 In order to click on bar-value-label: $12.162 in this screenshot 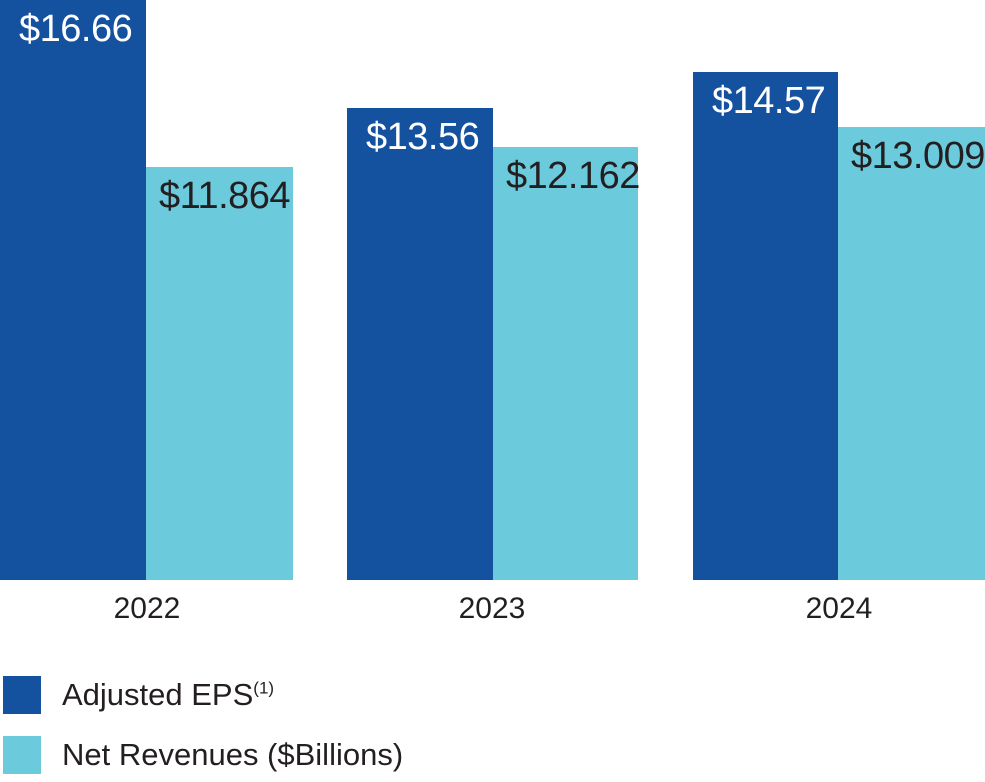, I will do `click(573, 176)`.